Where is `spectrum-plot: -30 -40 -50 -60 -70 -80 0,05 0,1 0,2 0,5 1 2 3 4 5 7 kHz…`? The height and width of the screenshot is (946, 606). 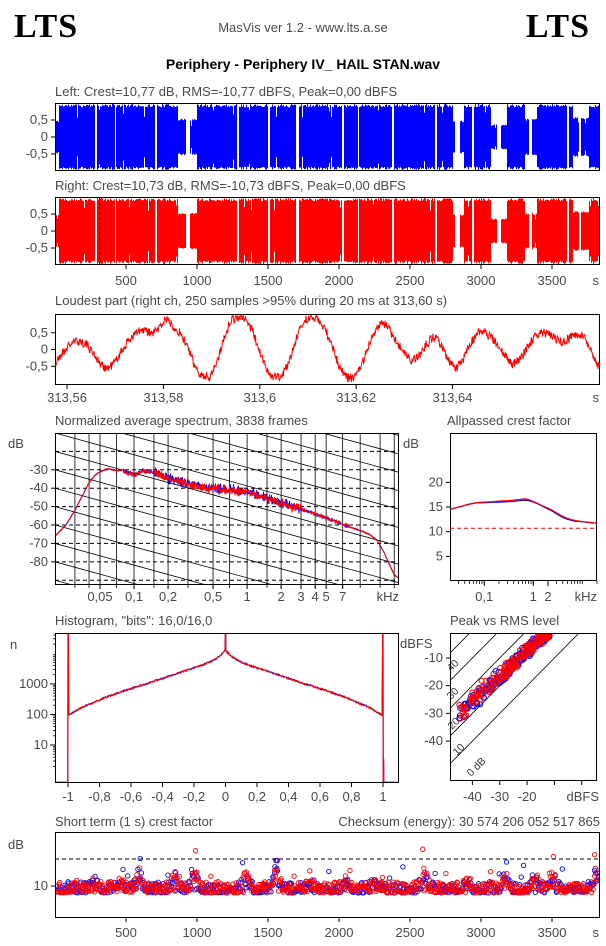
spectrum-plot: -30 -40 -50 -60 -70 -80 0,05 0,1 0,2 0,5 1 2 3 4 5 7 kHz… is located at coordinates (203, 518).